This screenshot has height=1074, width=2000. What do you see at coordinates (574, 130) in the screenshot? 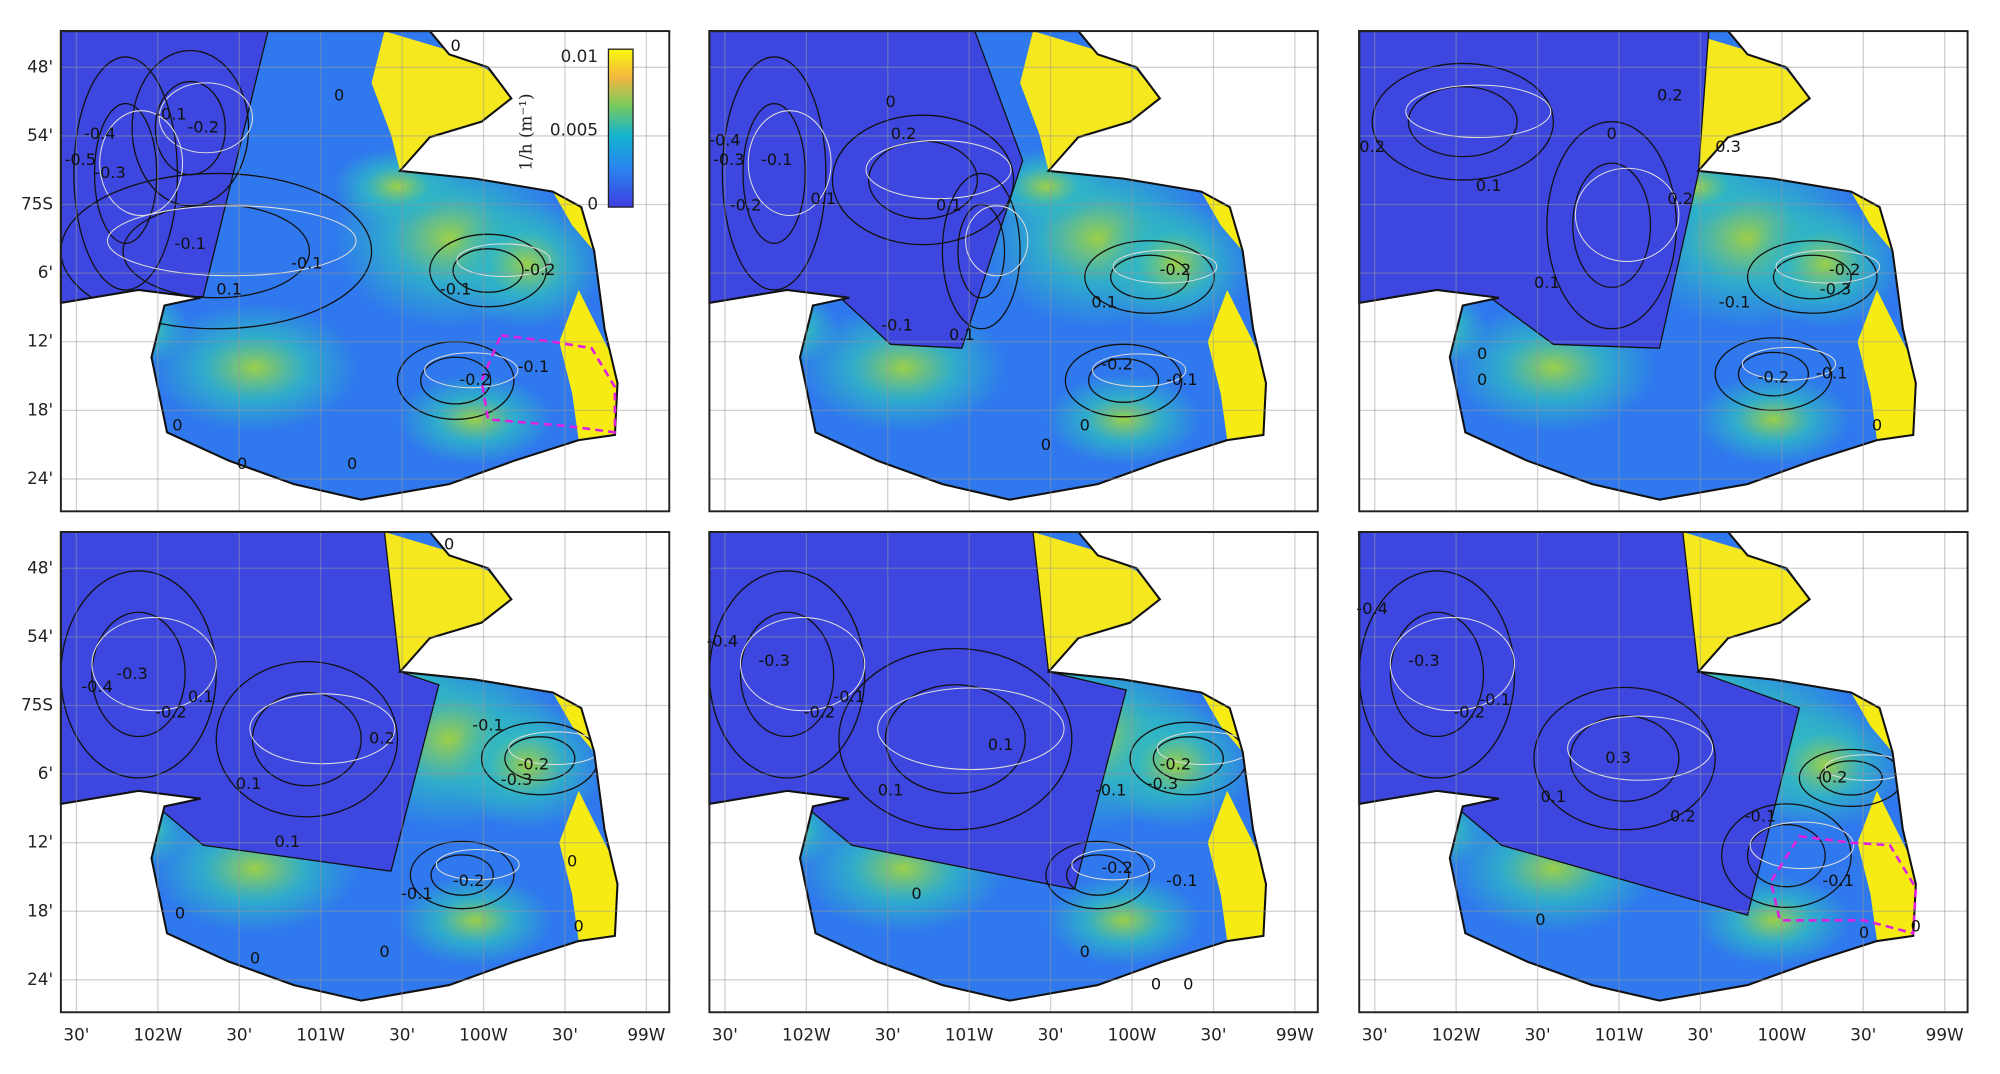
I see `colorbar-tick-label: 0.005` at bounding box center [574, 130].